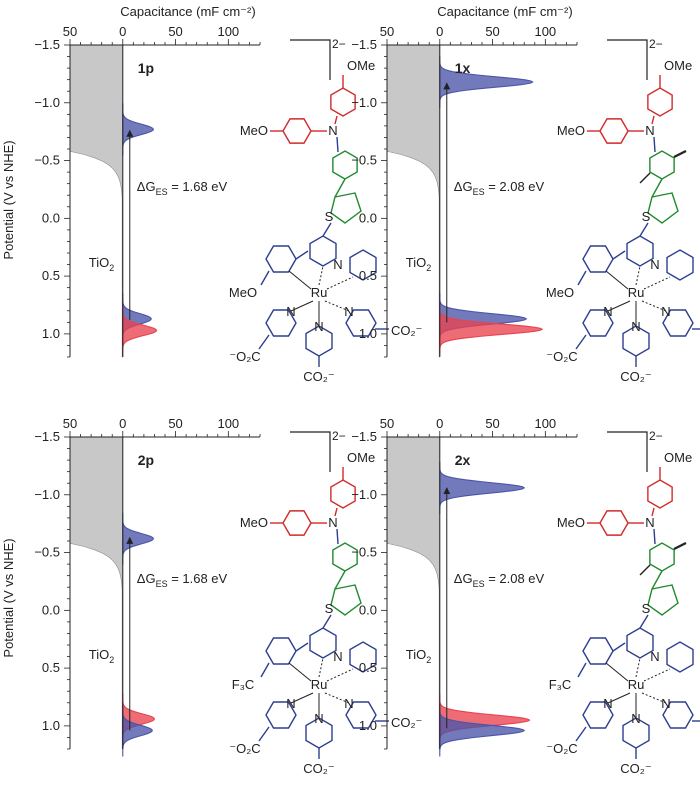  What do you see at coordinates (228, 31) in the screenshot?
I see `x-tick-label: 100` at bounding box center [228, 31].